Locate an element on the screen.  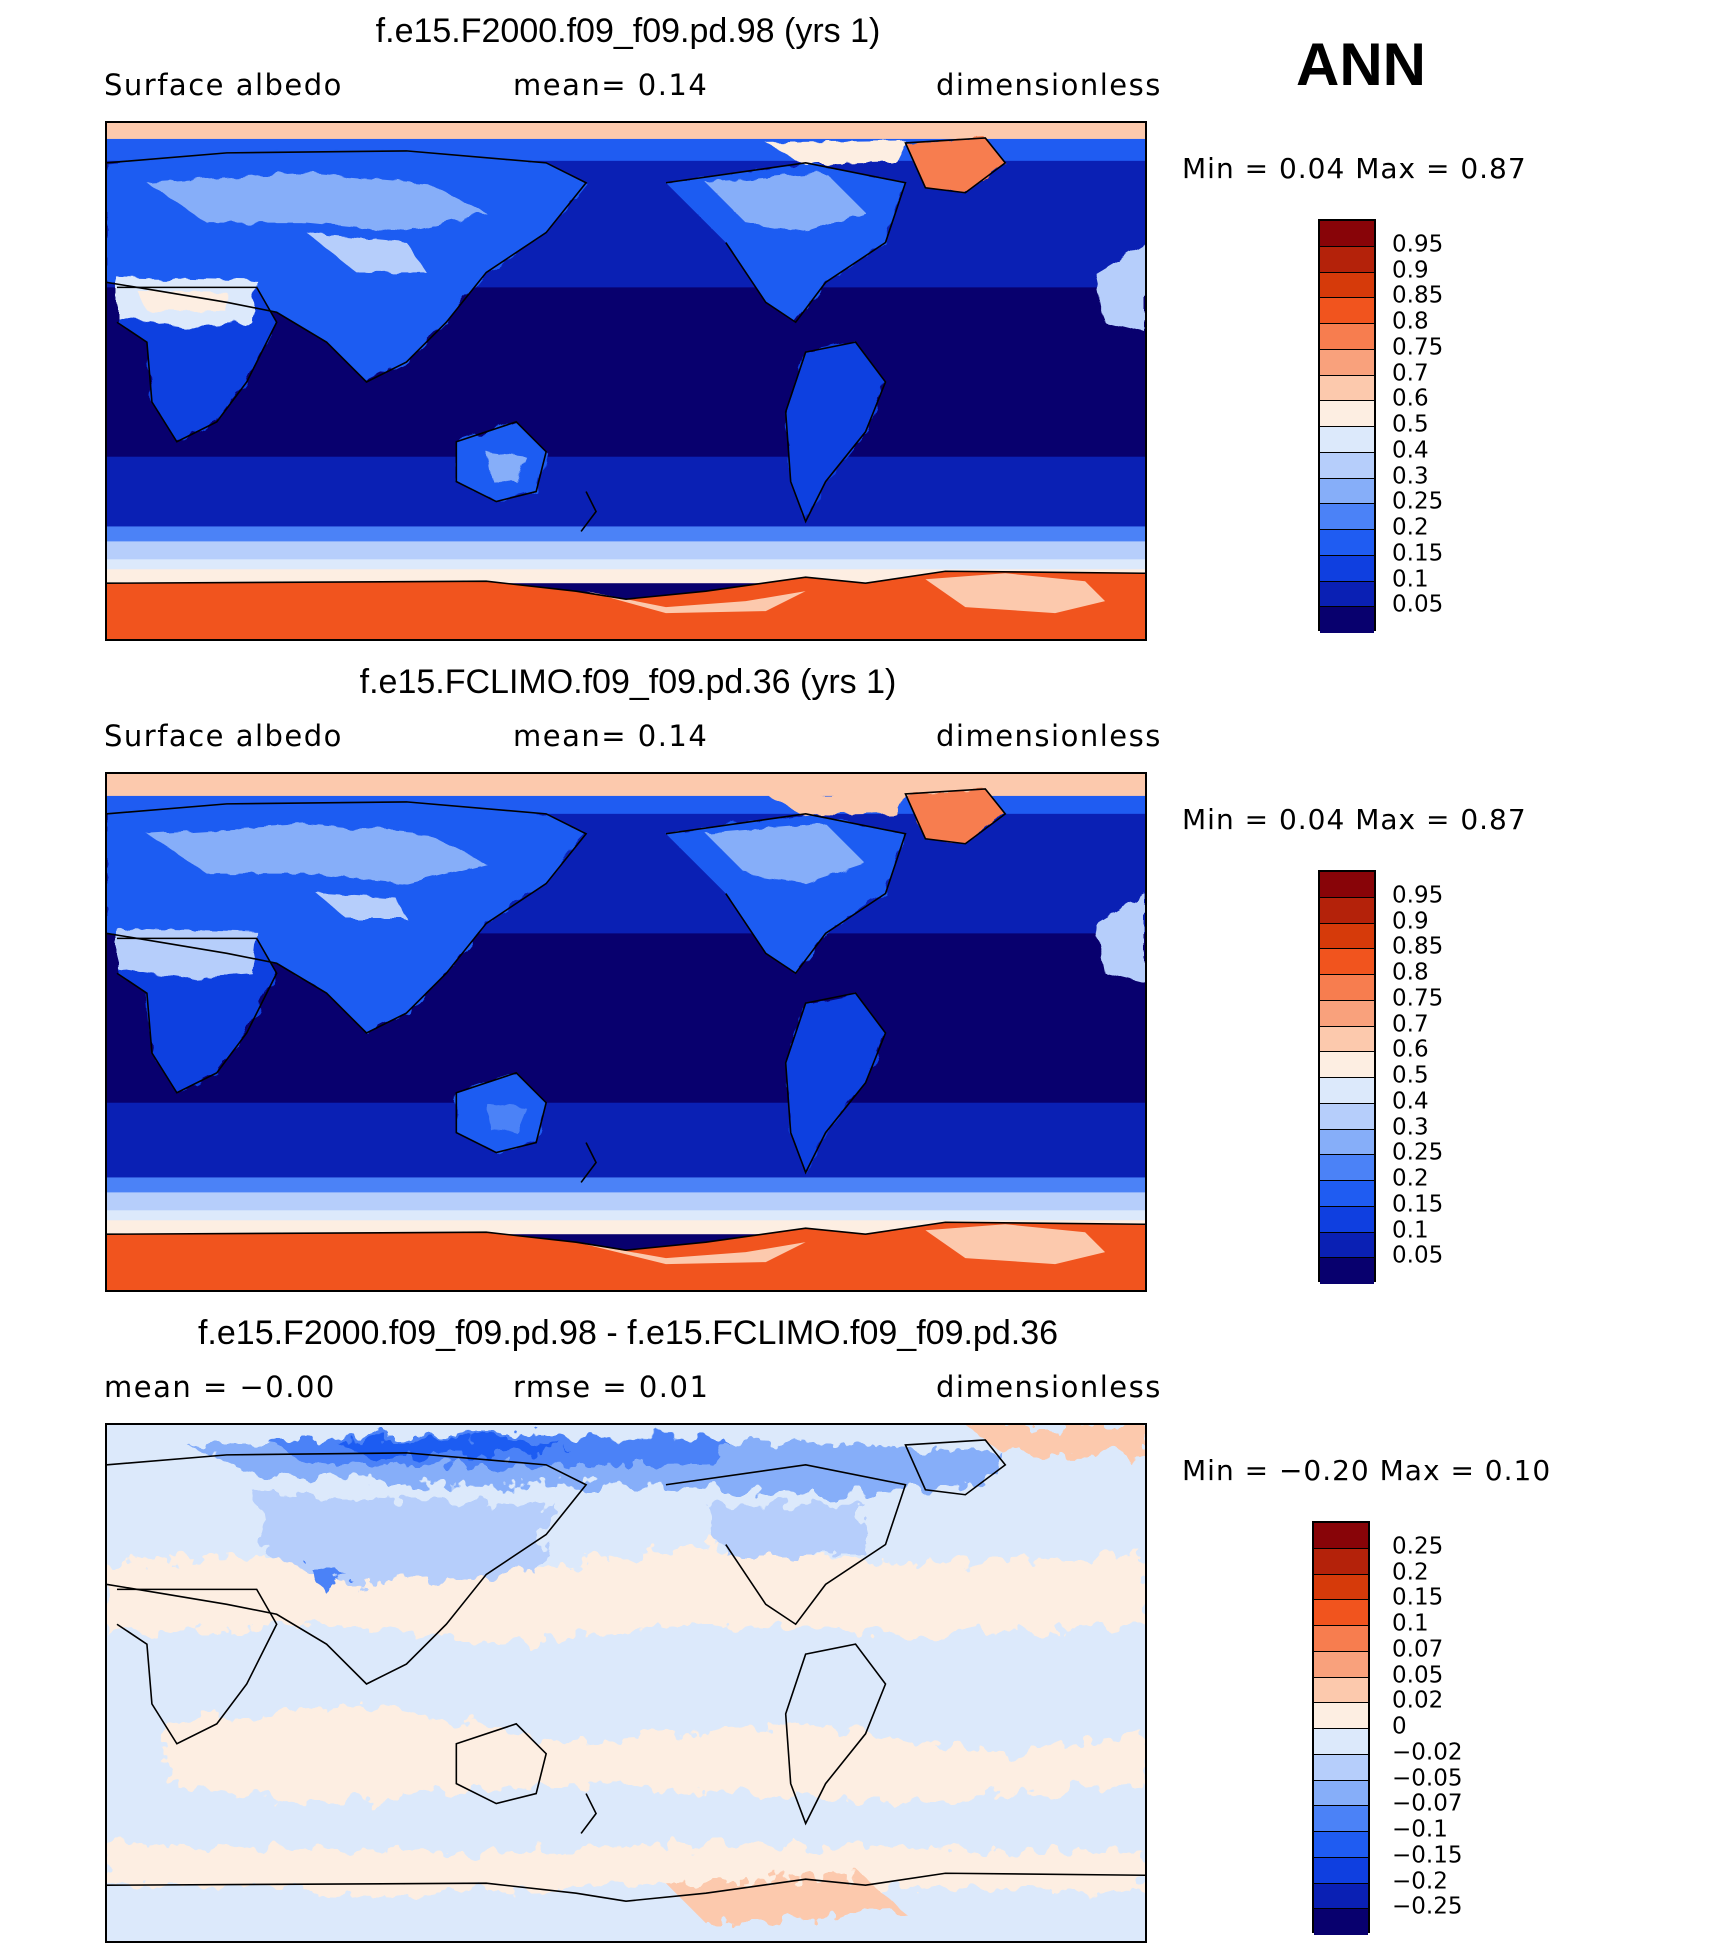
panel2-variable-label: Surface albedo is located at coordinates (223, 736).